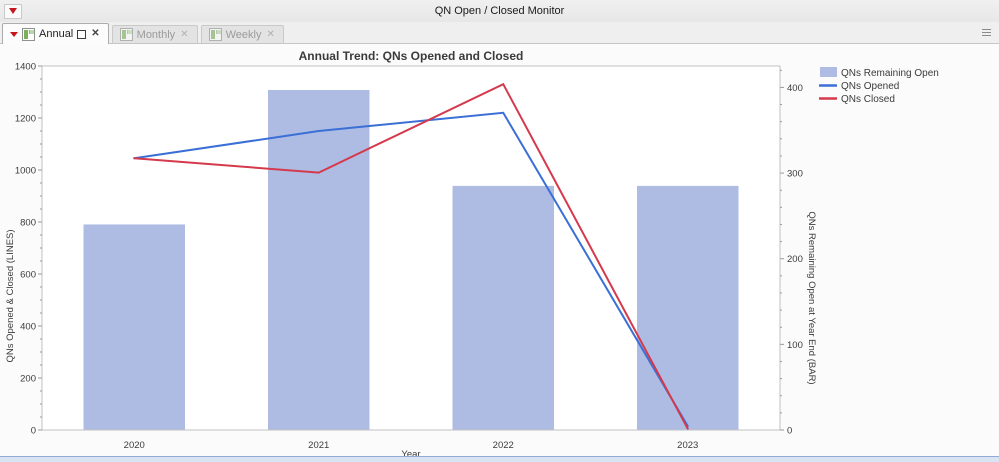  I want to click on x-axis-tick-label: 2022, so click(503, 445).